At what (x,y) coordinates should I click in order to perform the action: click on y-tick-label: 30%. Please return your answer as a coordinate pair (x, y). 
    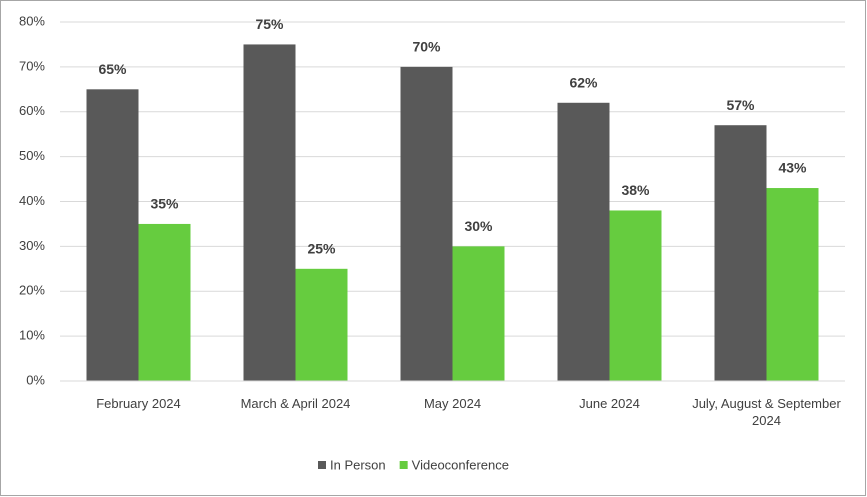
    Looking at the image, I should click on (32, 245).